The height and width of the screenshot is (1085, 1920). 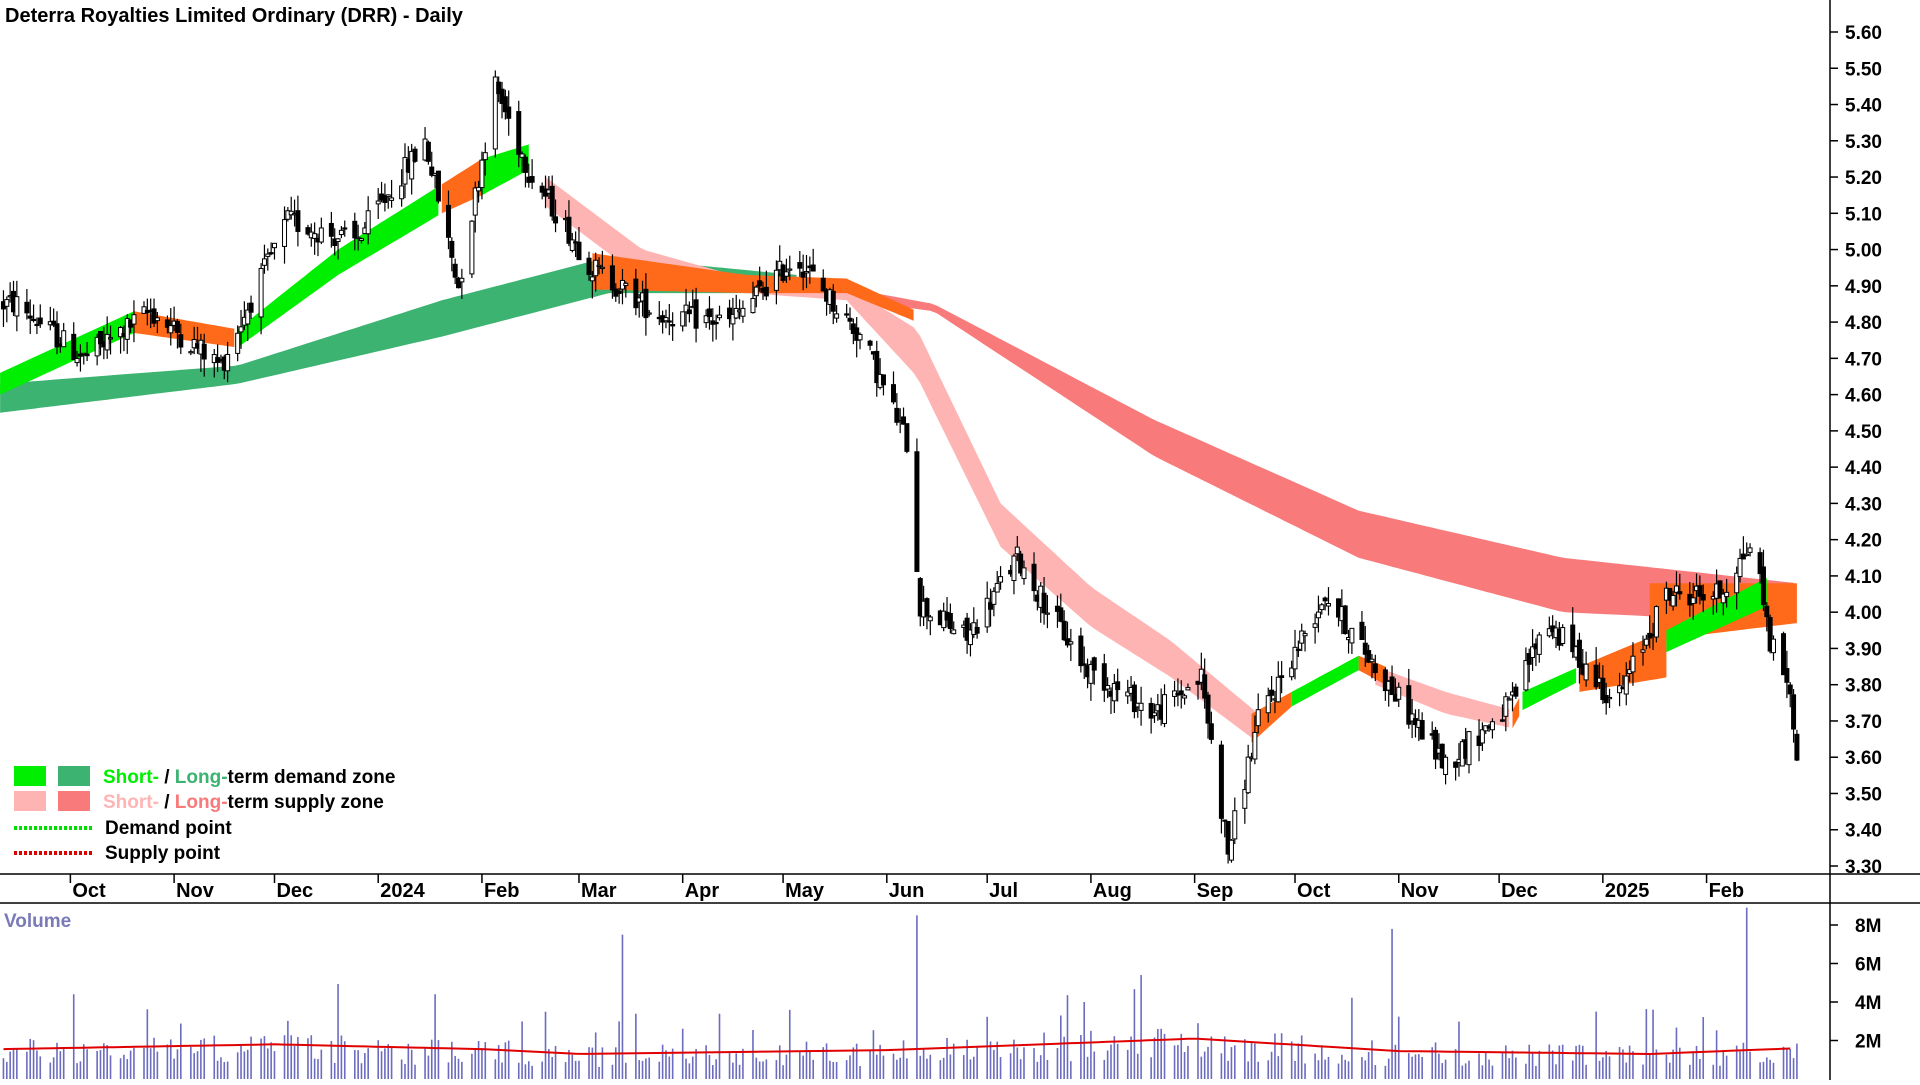 What do you see at coordinates (1863, 178) in the screenshot?
I see `price-tick-label: 5.20` at bounding box center [1863, 178].